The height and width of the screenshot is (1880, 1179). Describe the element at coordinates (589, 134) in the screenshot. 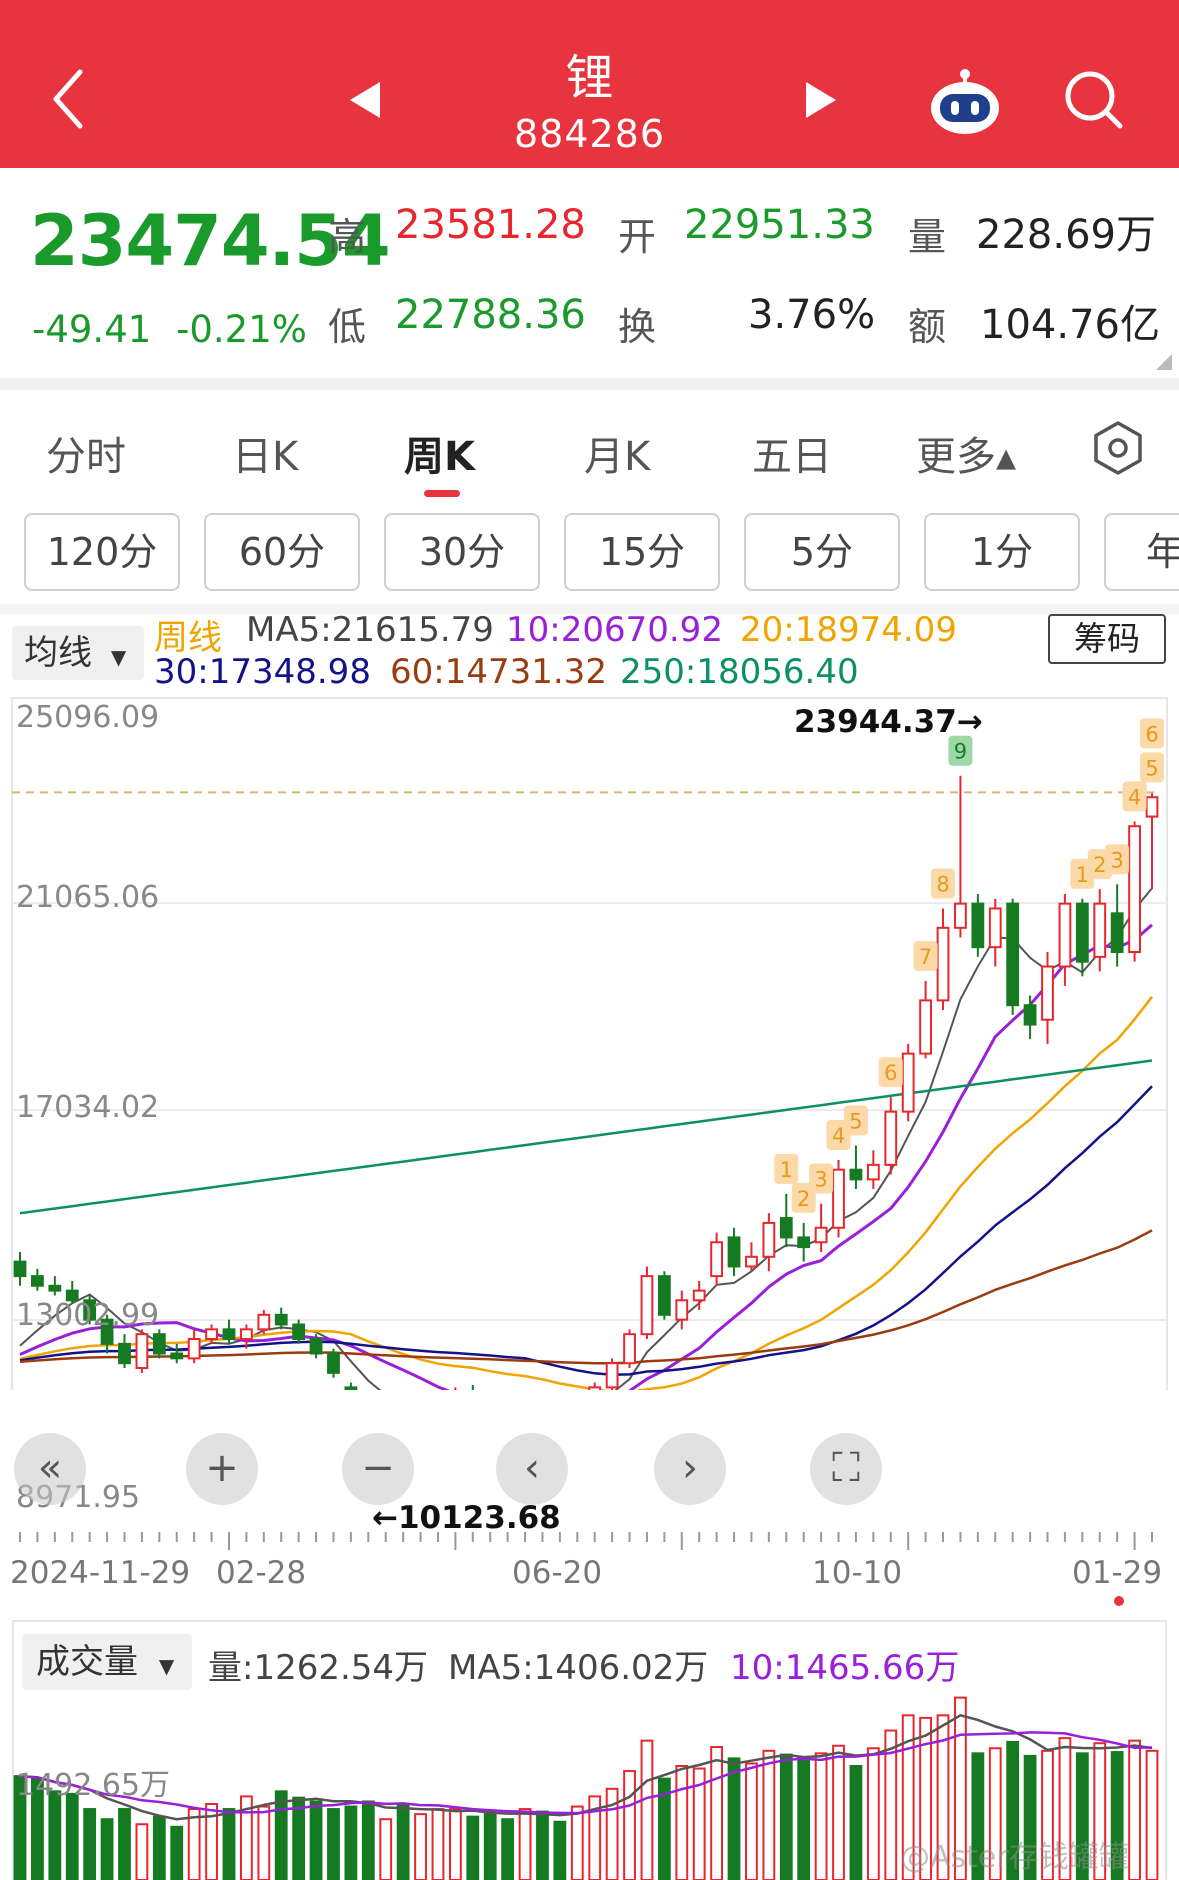

I see `stock-code: 884286` at that location.